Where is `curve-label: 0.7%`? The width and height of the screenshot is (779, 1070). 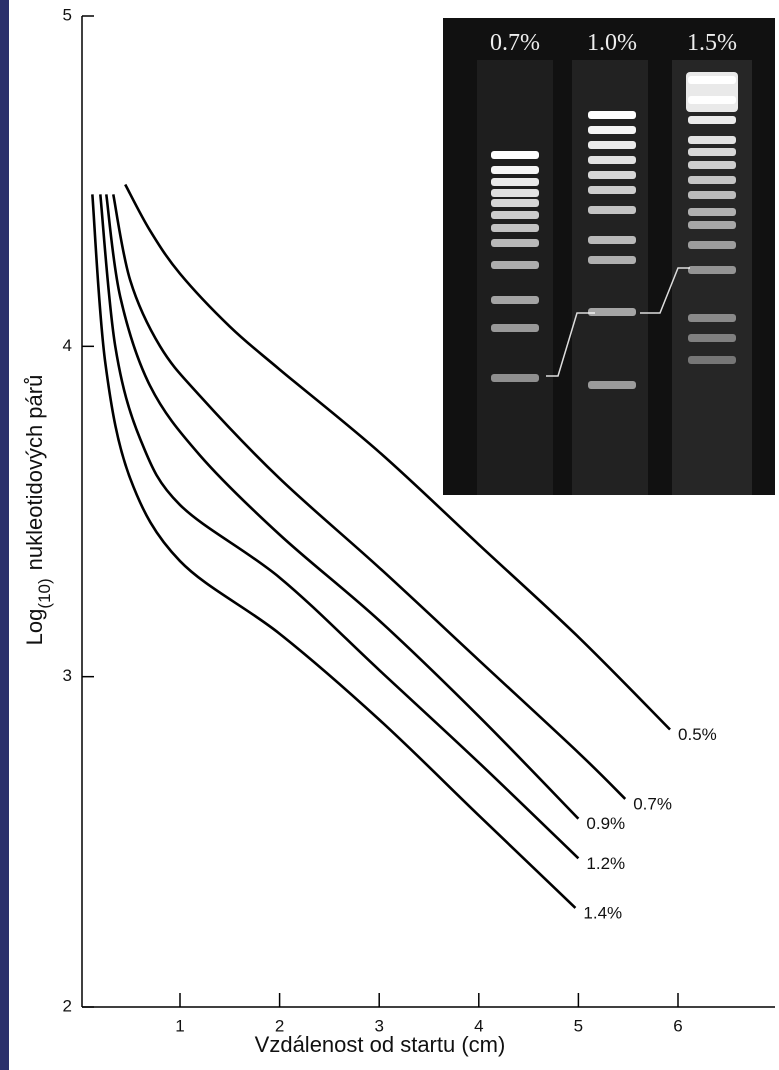 curve-label: 0.7% is located at coordinates (652, 803).